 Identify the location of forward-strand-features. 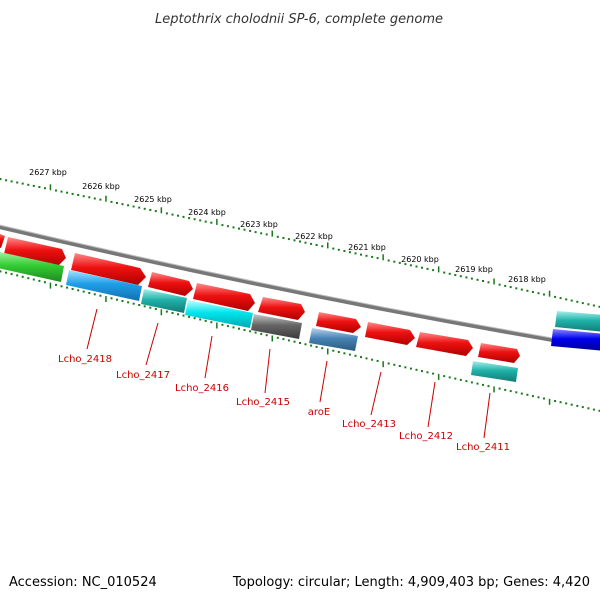
(152, 276).